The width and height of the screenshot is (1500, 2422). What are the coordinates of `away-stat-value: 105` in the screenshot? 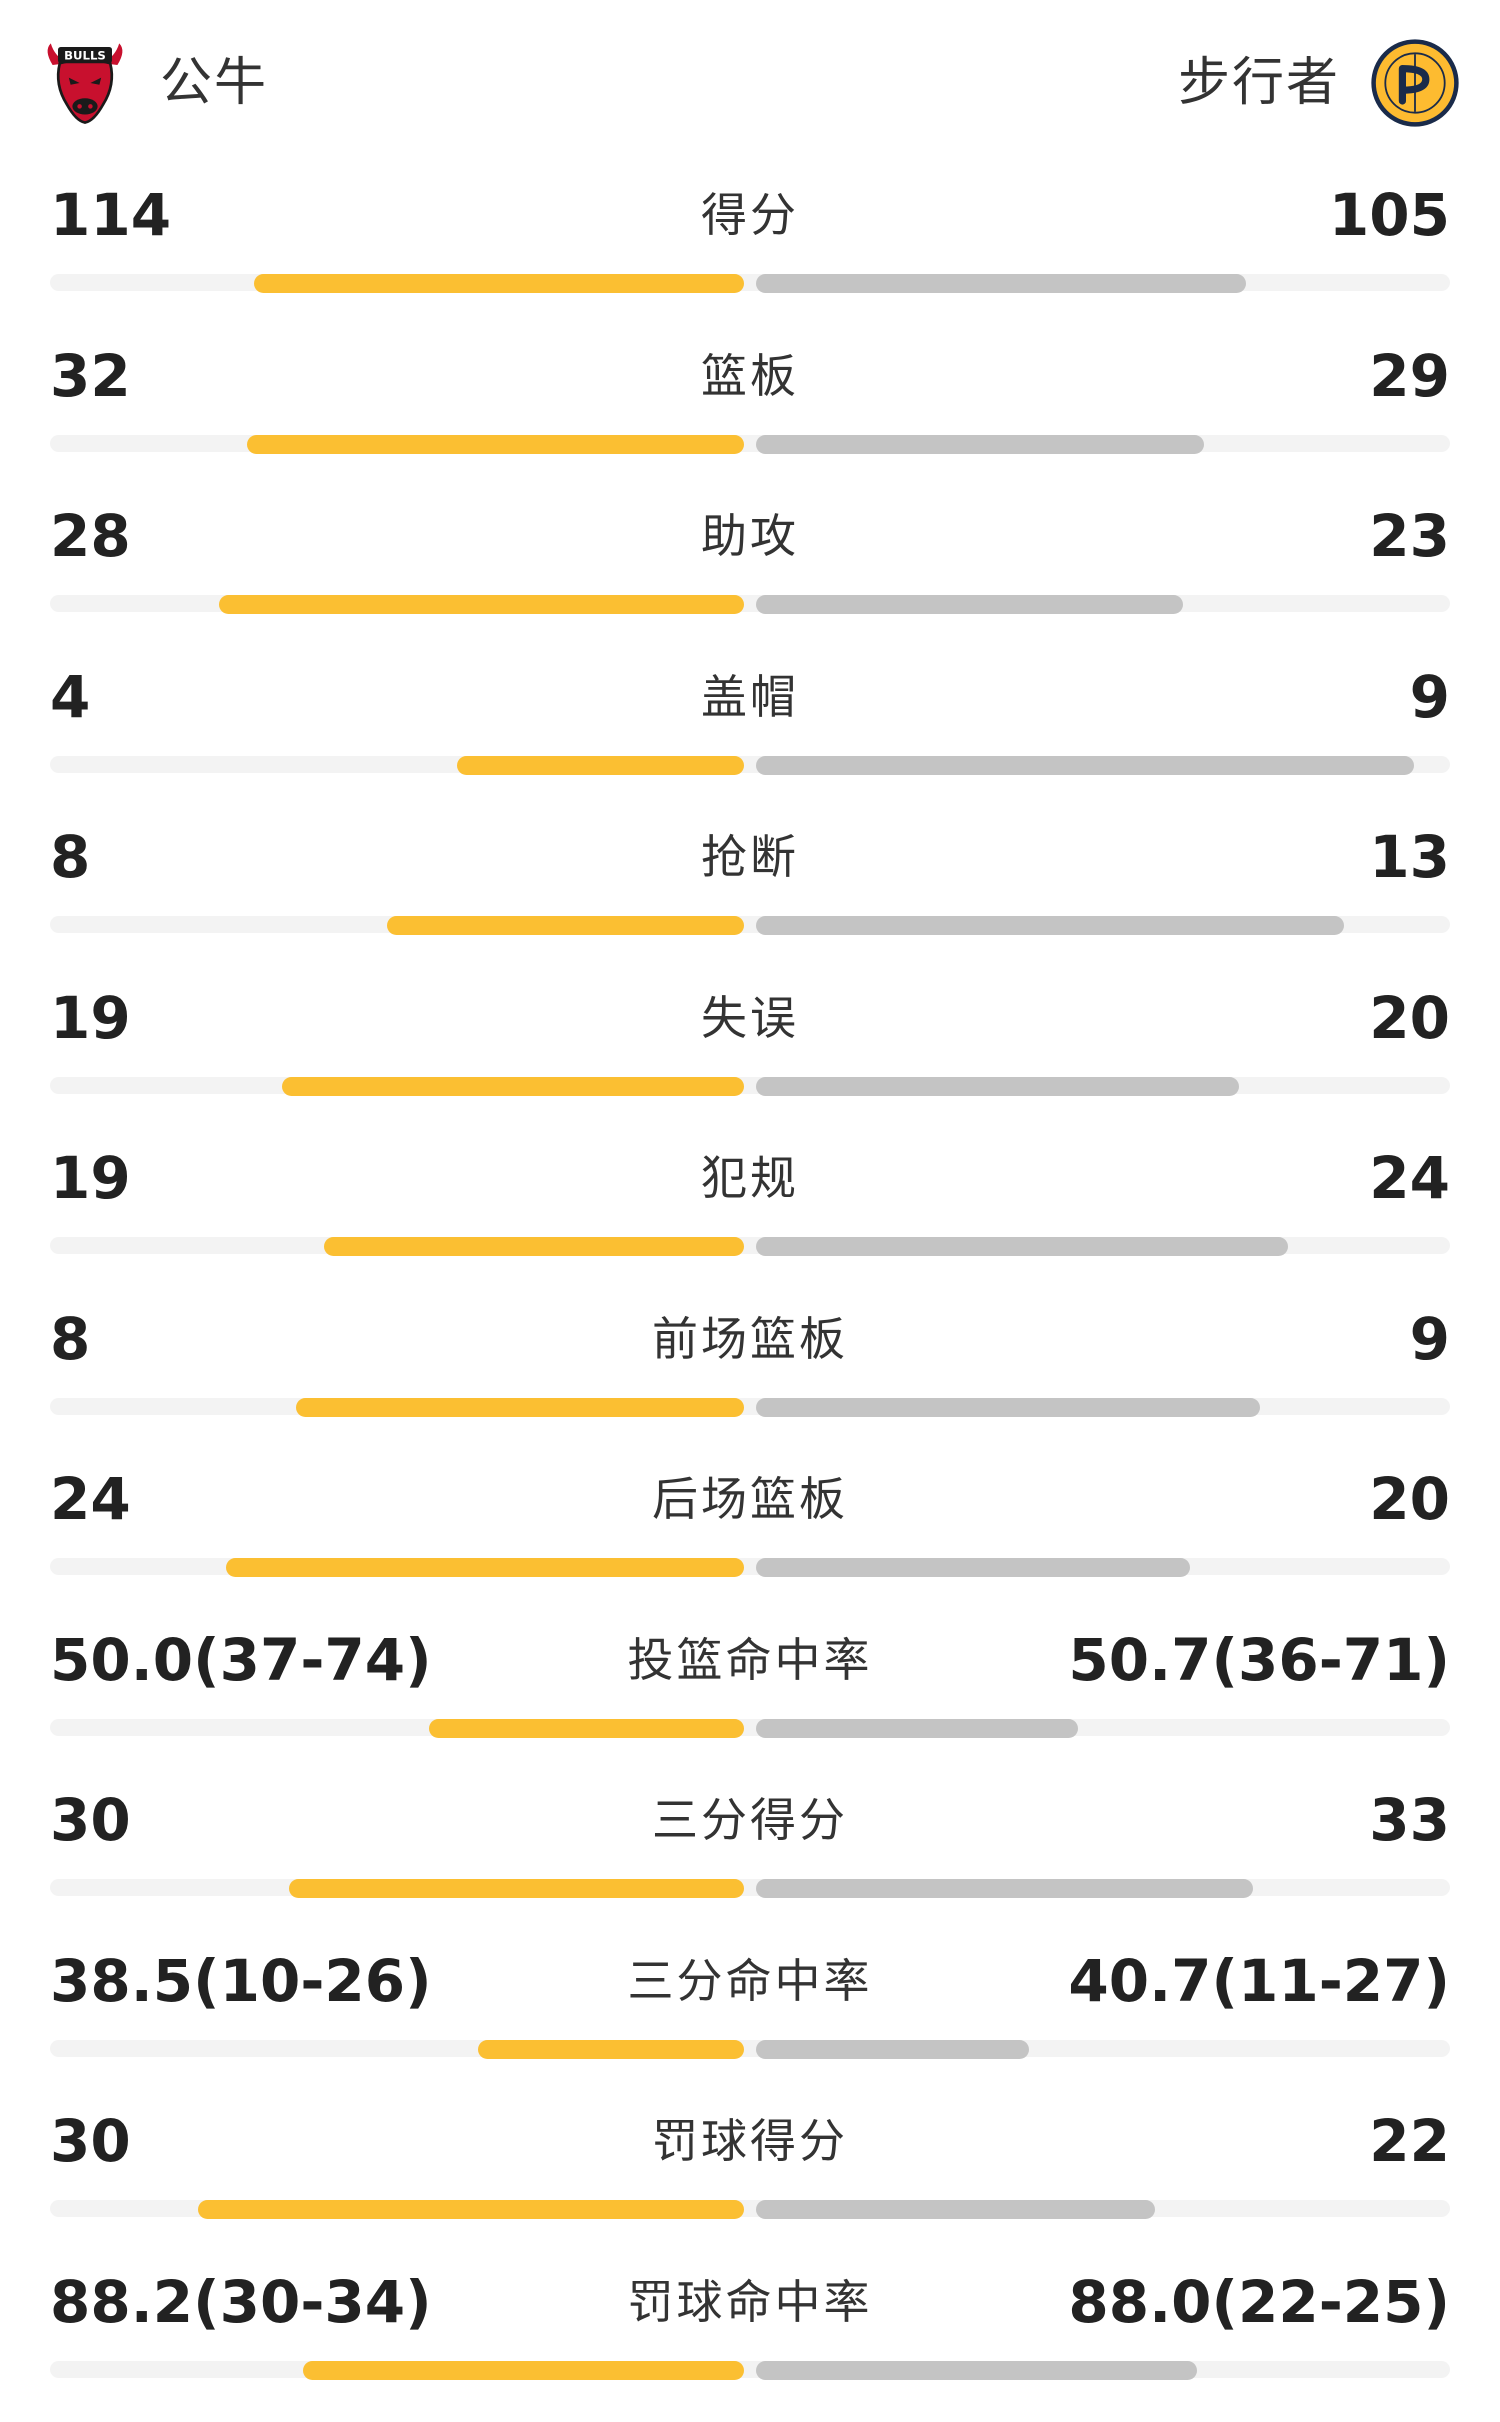 It's located at (1389, 215).